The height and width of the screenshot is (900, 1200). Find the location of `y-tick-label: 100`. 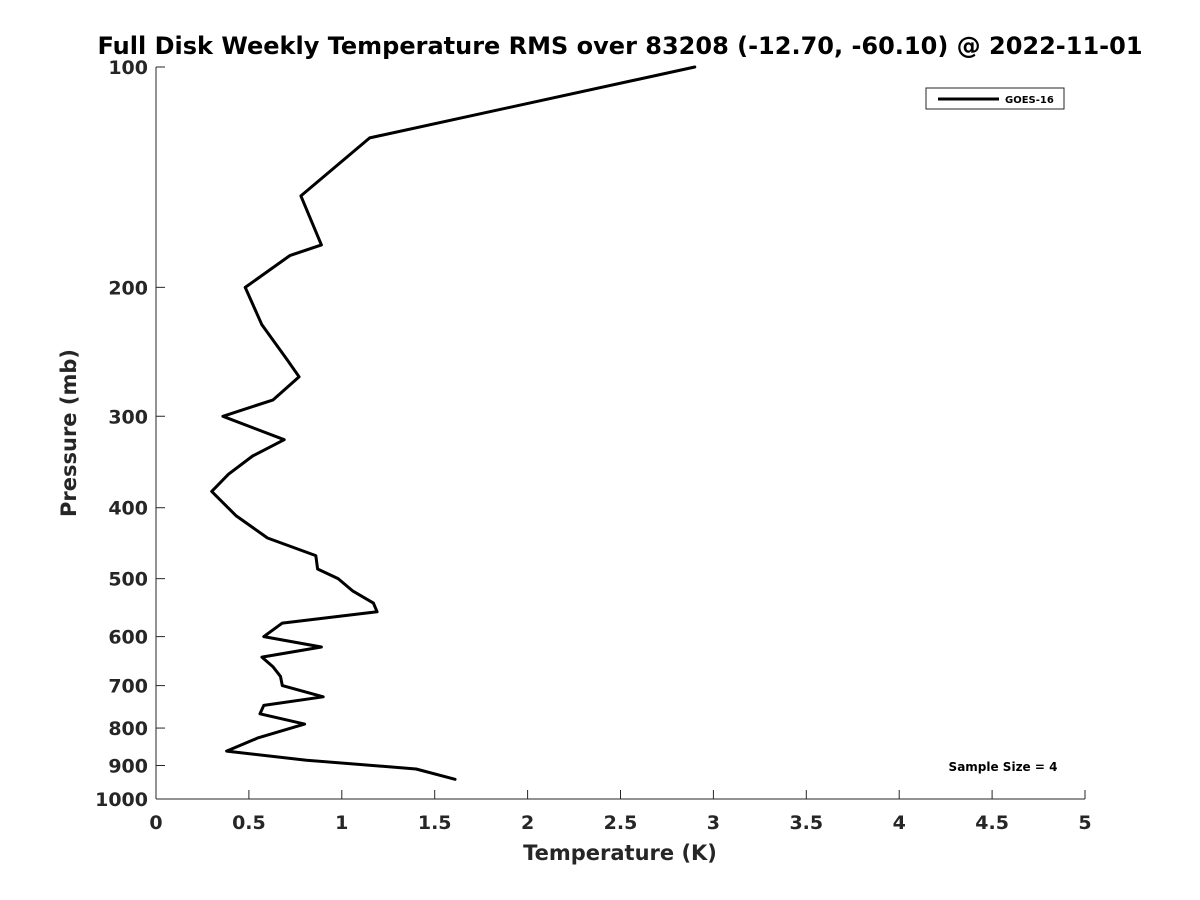

y-tick-label: 100 is located at coordinates (128, 68).